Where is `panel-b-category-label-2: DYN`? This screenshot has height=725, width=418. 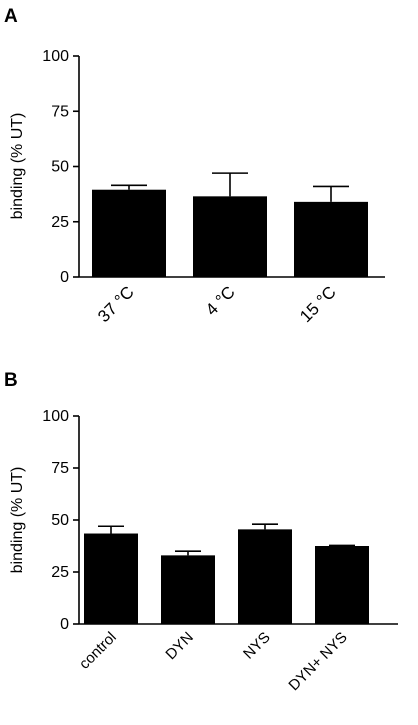 panel-b-category-label-2: DYN is located at coordinates (179, 646).